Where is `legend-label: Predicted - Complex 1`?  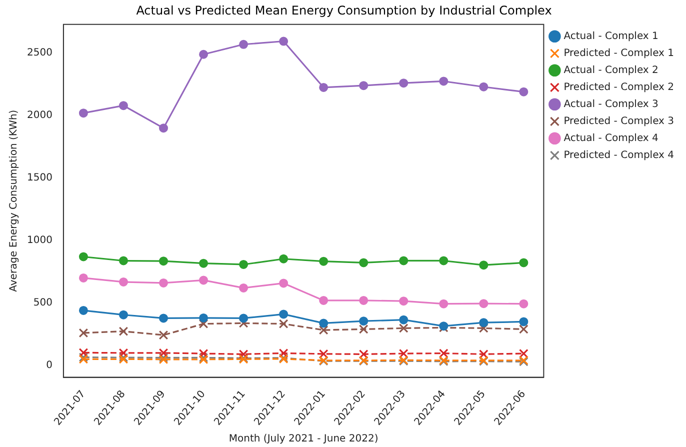
legend-label: Predicted - Complex 1 is located at coordinates (619, 53).